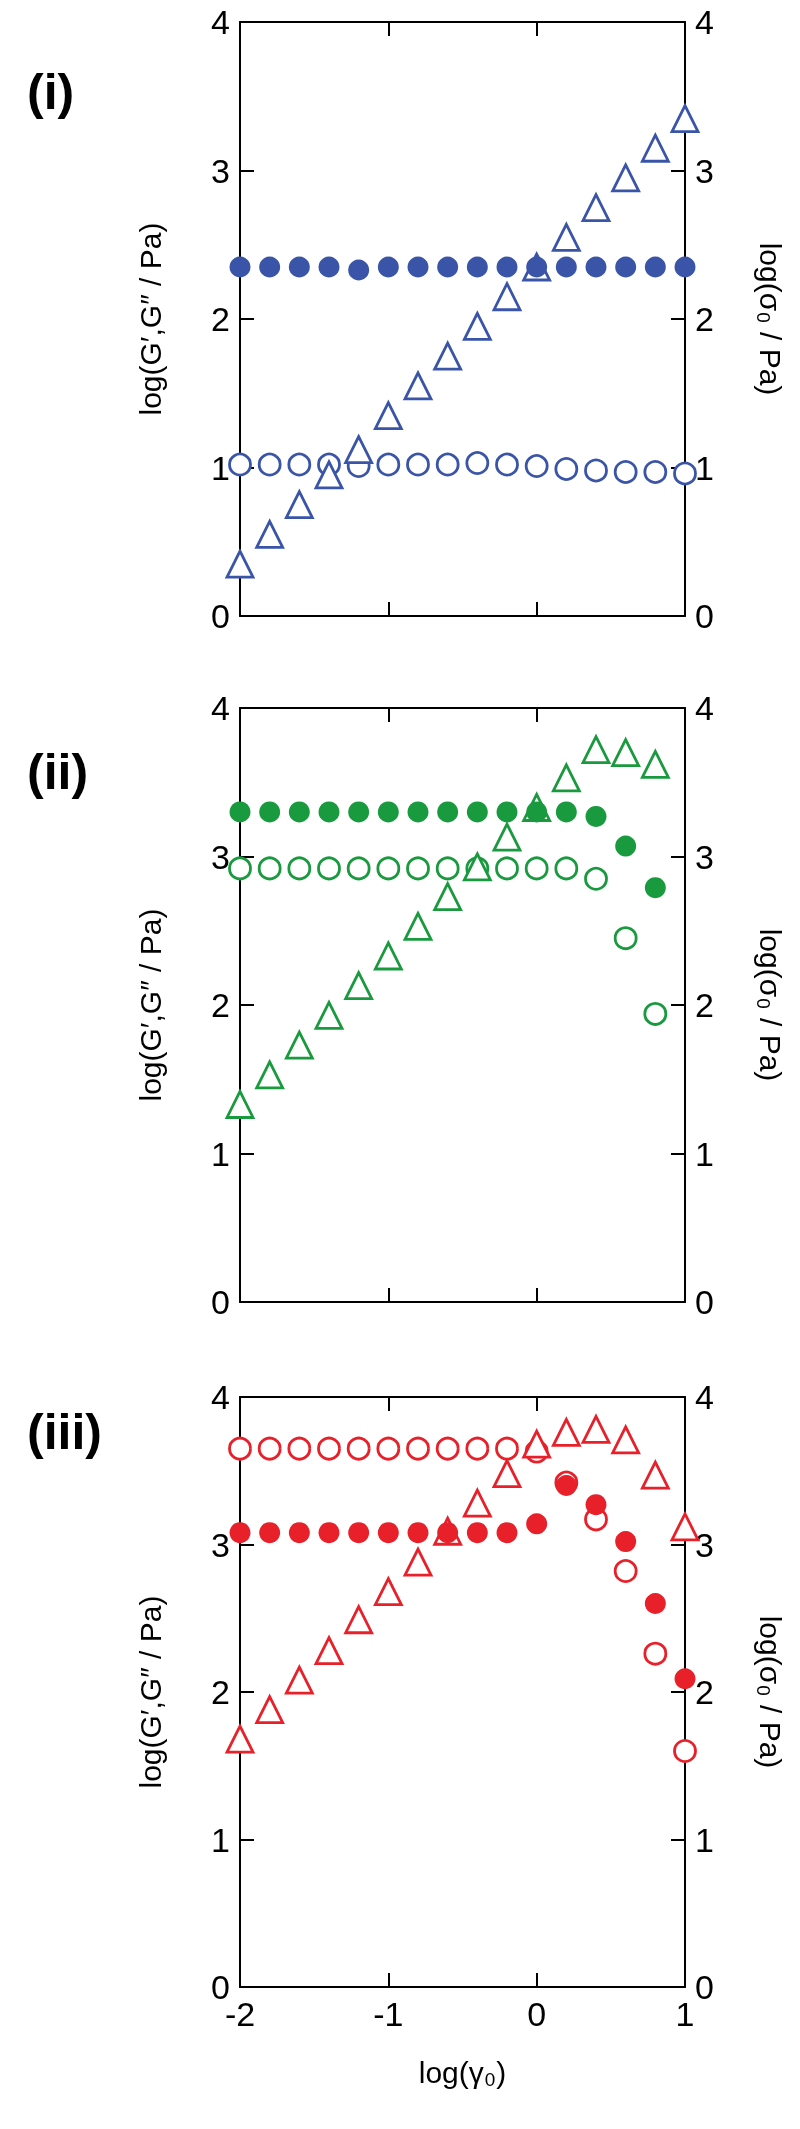  Describe the element at coordinates (537, 2014) in the screenshot. I see `x-tick-label: 0` at that location.